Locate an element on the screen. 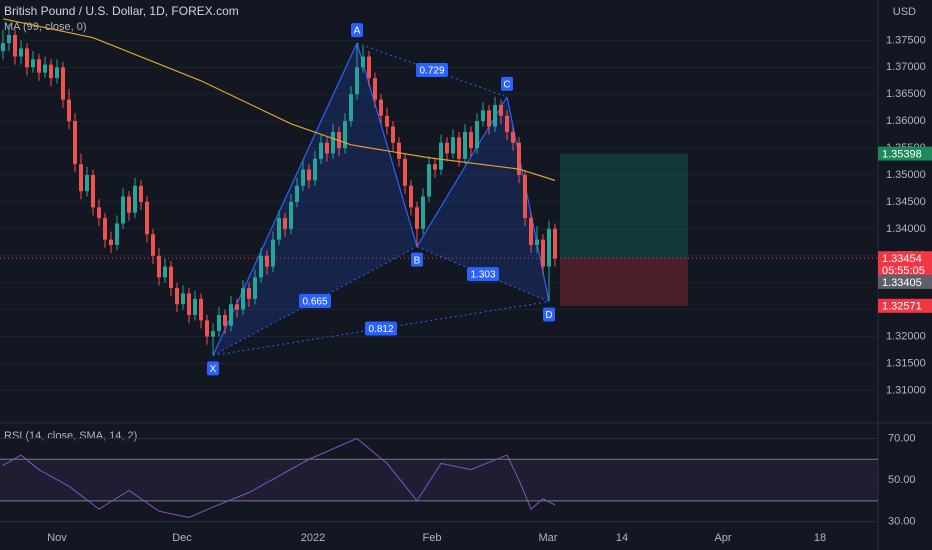 The image size is (932, 550). x-tick-label: Feb is located at coordinates (432, 538).